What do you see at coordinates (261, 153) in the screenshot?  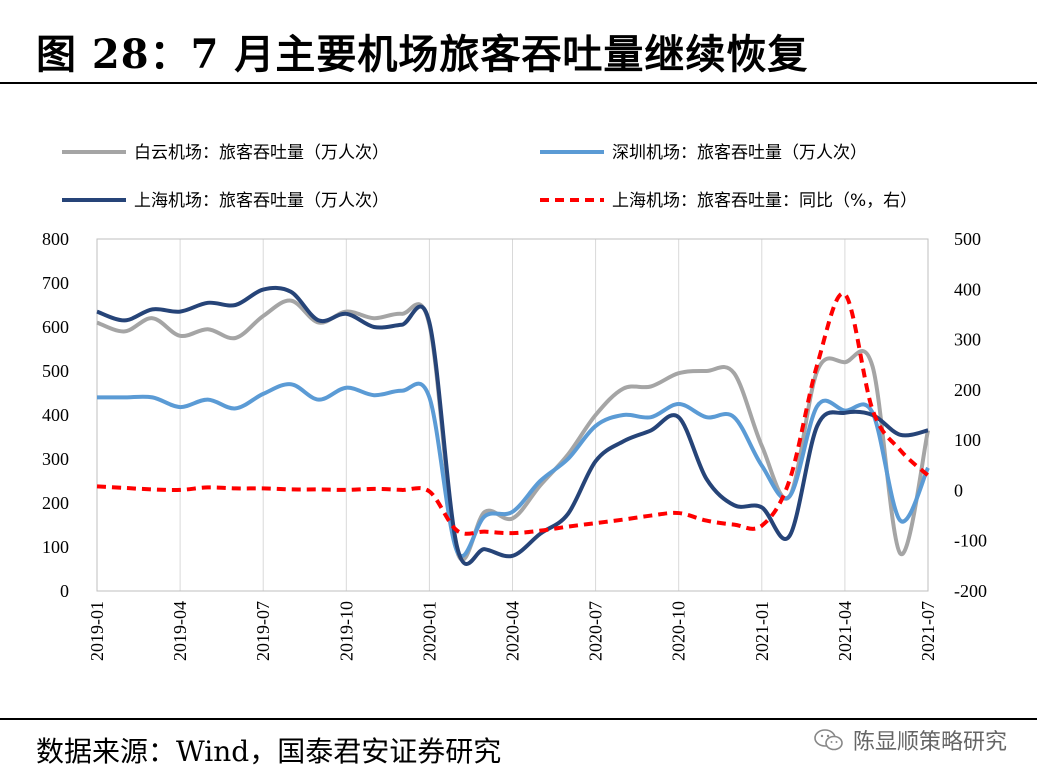 I see `legend-label-1: 白云机场：旅客吞吐量（万人次）` at bounding box center [261, 153].